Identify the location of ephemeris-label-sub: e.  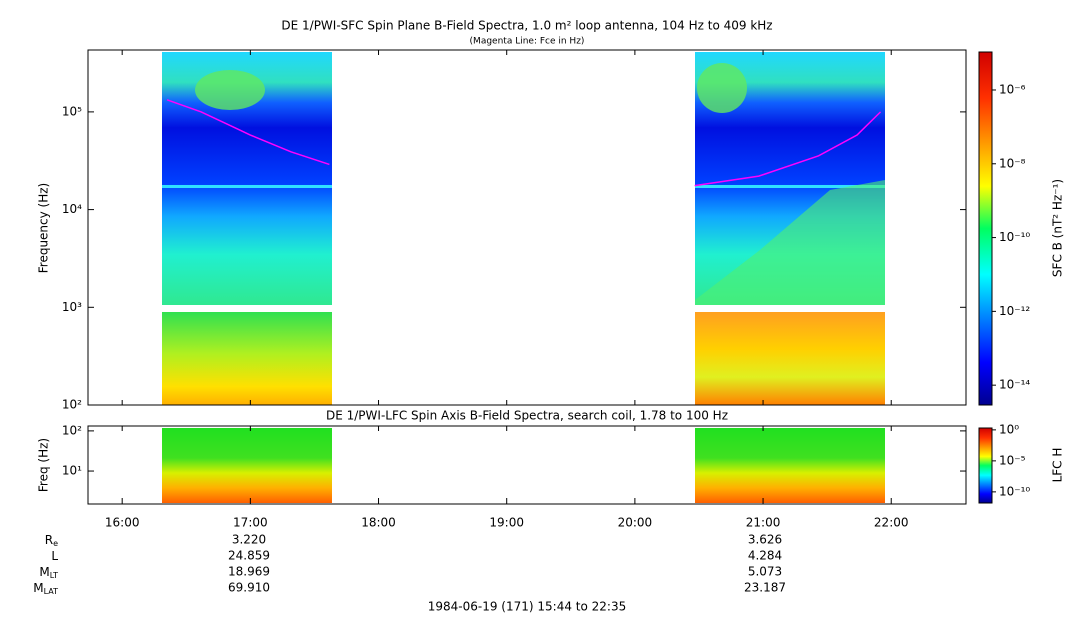
(55, 543).